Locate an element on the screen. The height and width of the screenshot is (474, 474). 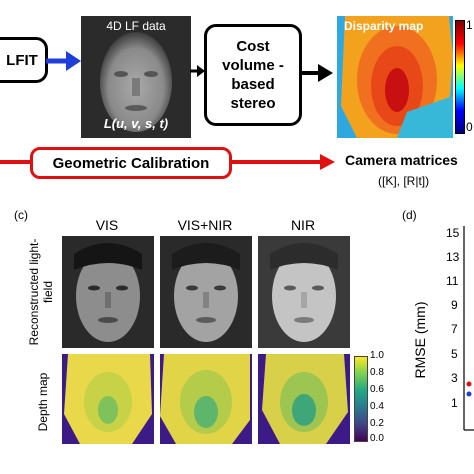
rmse-axis is located at coordinates (468, 328).